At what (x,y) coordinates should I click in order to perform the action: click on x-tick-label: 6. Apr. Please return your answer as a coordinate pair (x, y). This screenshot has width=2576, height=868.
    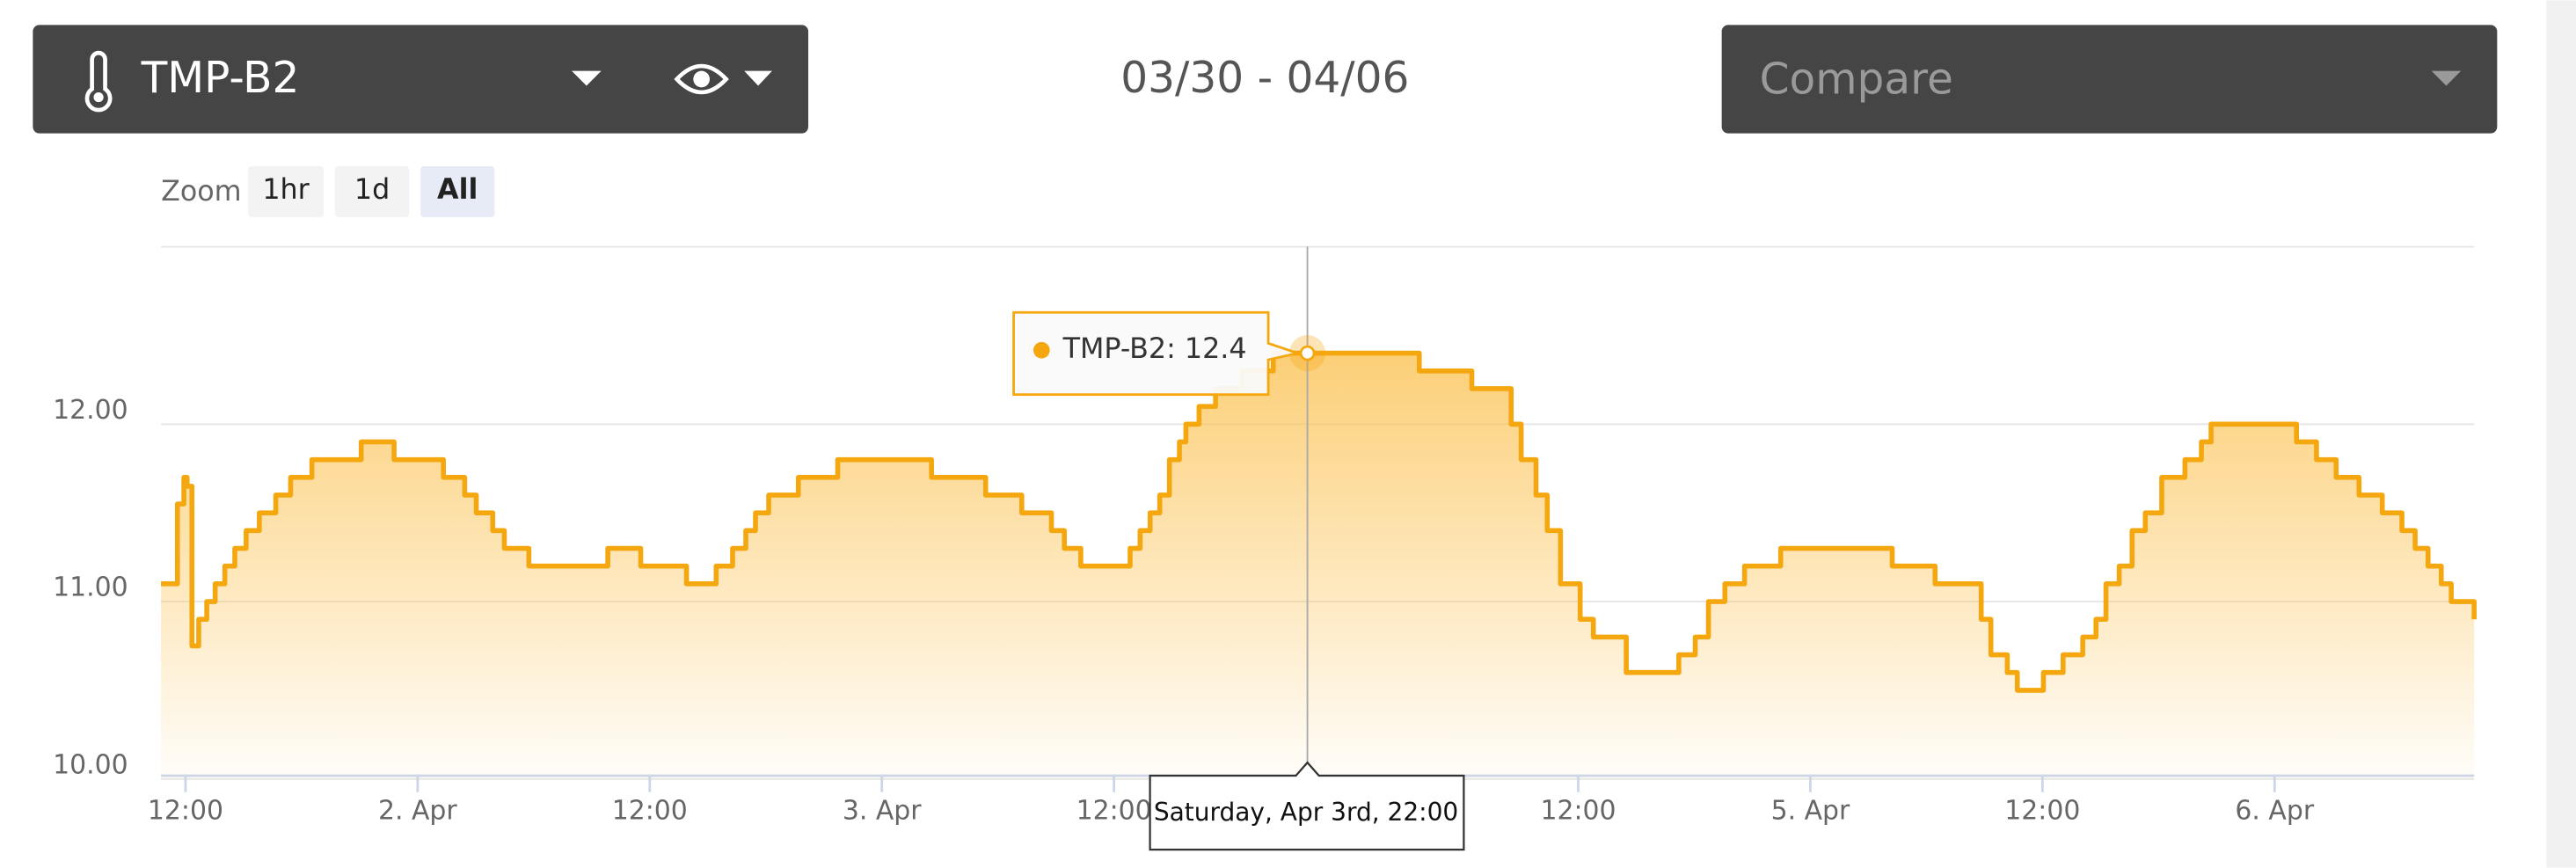
    Looking at the image, I should click on (2274, 812).